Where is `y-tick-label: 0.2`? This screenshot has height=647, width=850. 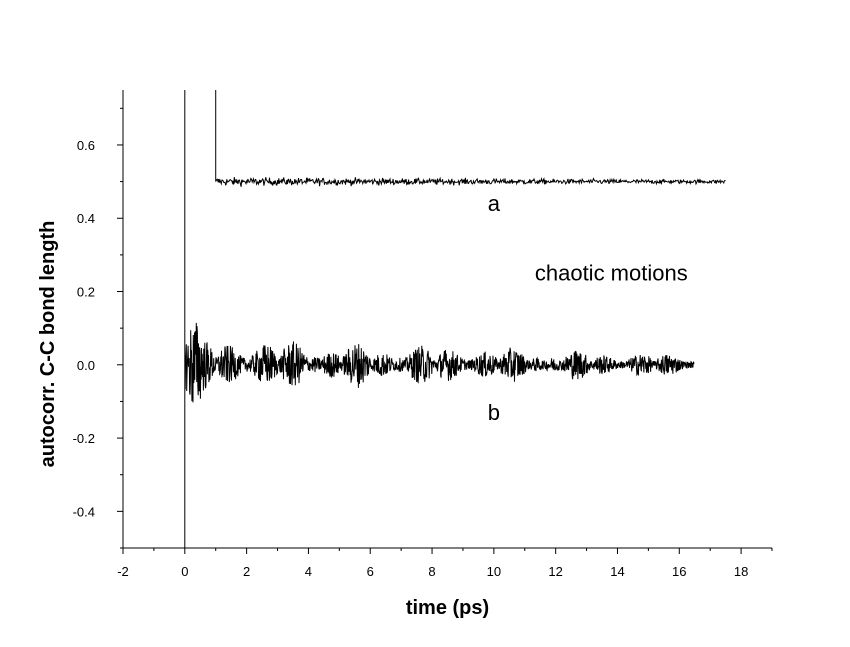
y-tick-label: 0.2 is located at coordinates (86, 292).